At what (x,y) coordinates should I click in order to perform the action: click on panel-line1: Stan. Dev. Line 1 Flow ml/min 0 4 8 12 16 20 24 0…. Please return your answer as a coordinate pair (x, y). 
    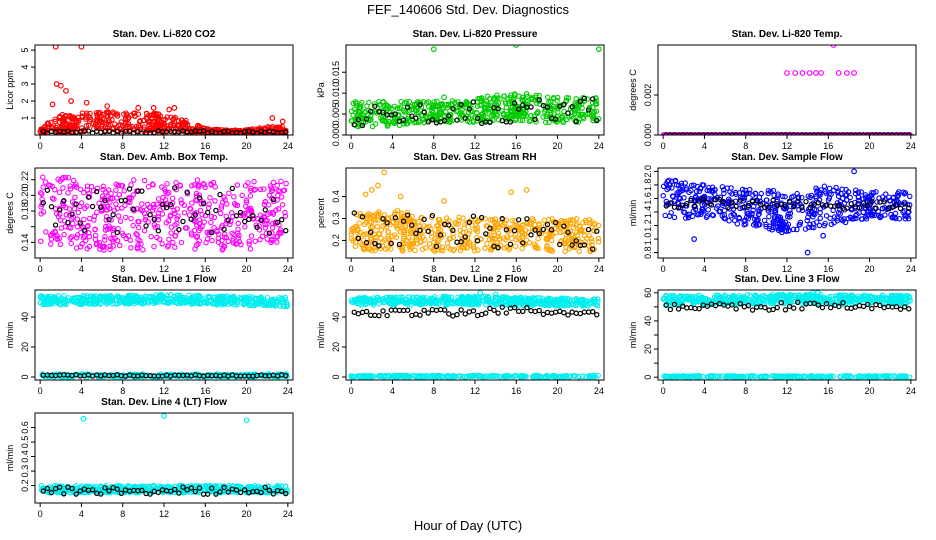
    Looking at the image, I should click on (151, 333).